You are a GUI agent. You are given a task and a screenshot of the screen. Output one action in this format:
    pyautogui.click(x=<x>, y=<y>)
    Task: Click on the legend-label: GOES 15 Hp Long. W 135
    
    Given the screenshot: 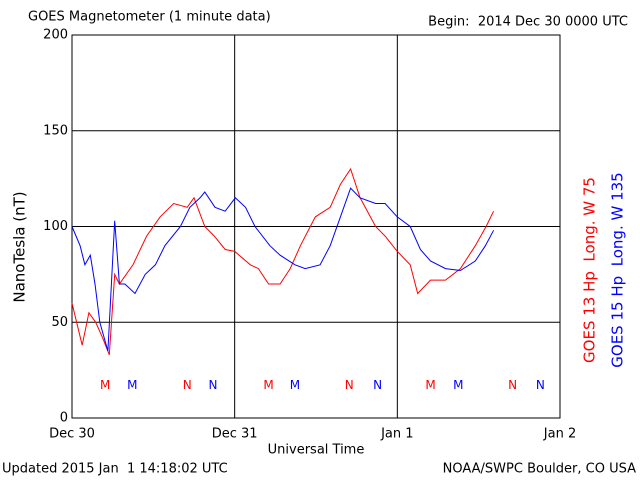 What is the action you would take?
    pyautogui.click(x=618, y=269)
    